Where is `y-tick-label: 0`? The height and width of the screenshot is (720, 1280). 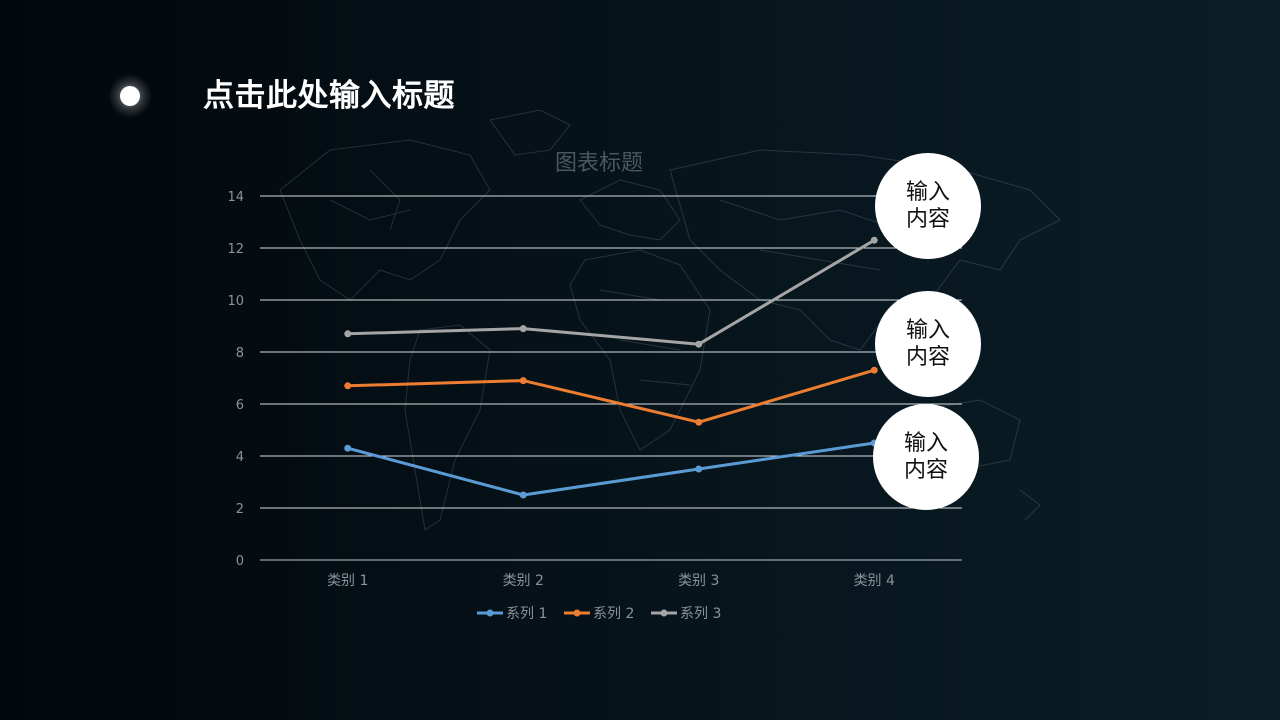
y-tick-label: 0 is located at coordinates (240, 561).